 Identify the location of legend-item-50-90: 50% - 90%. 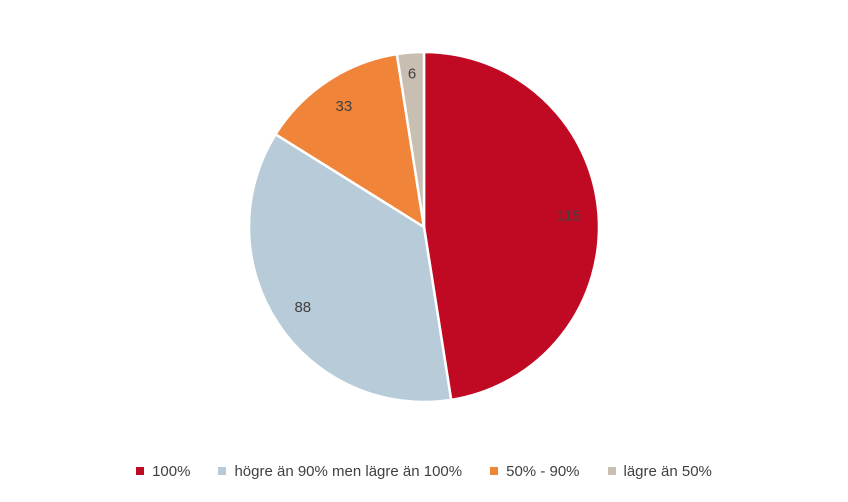
(535, 471).